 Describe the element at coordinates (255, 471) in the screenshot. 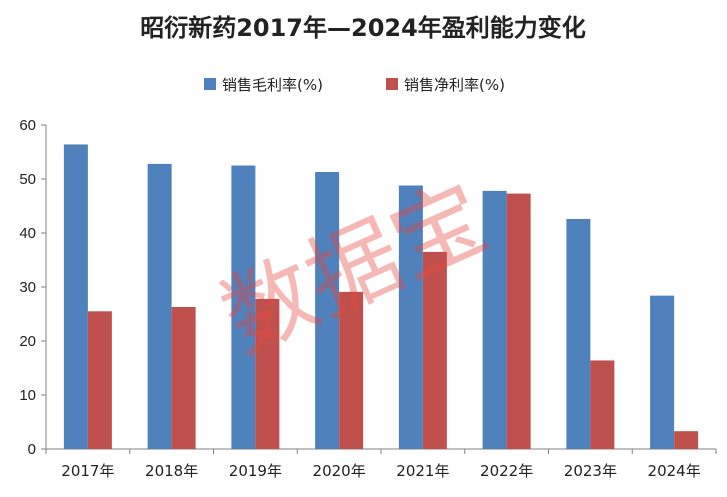

I see `x-tick-label: 2019年` at that location.